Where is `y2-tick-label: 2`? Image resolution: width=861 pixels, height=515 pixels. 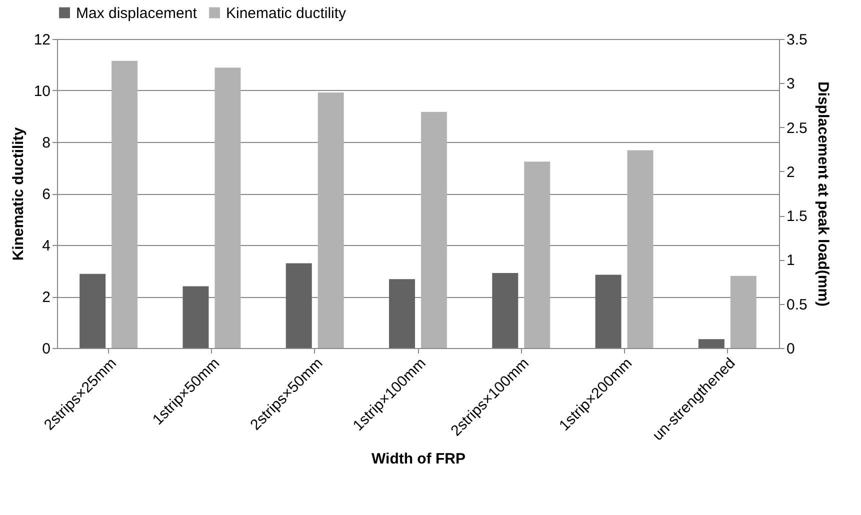
y2-tick-label: 2 is located at coordinates (790, 172).